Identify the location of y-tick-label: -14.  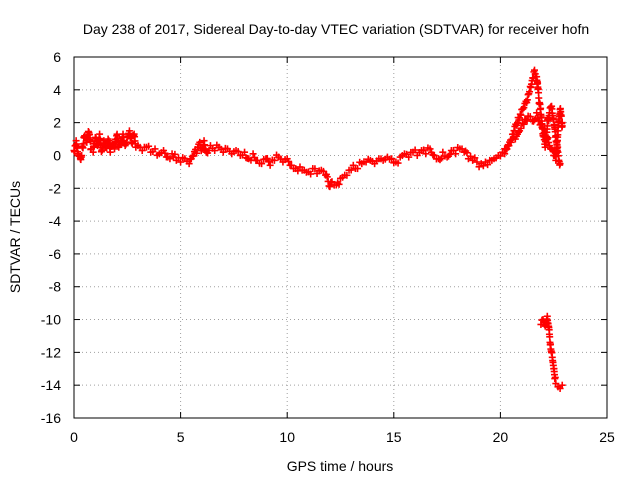
(51, 385).